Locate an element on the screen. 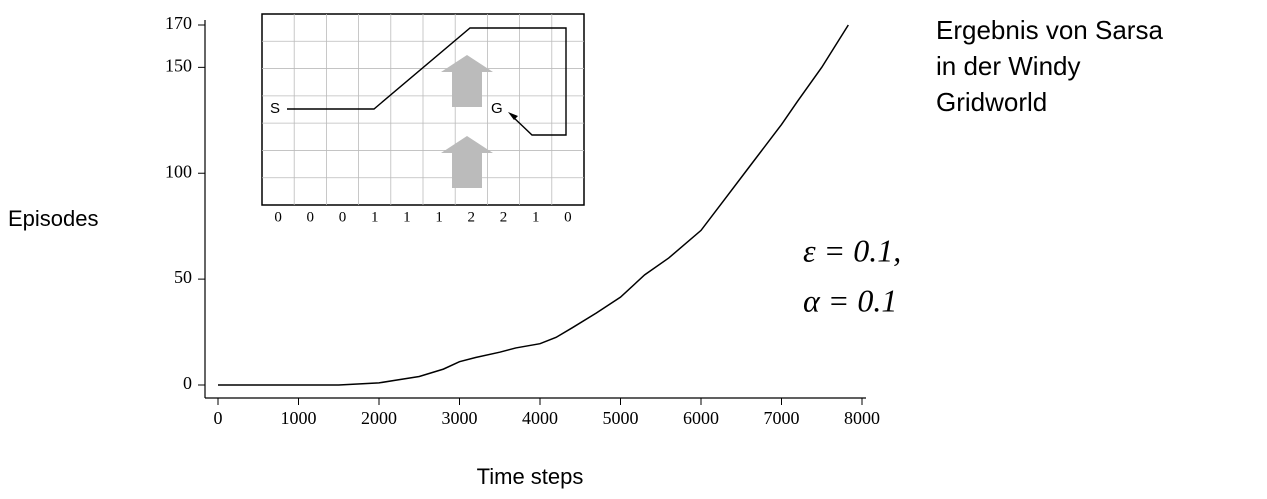 The width and height of the screenshot is (1267, 499). x-tick-label: 5000 is located at coordinates (621, 418).